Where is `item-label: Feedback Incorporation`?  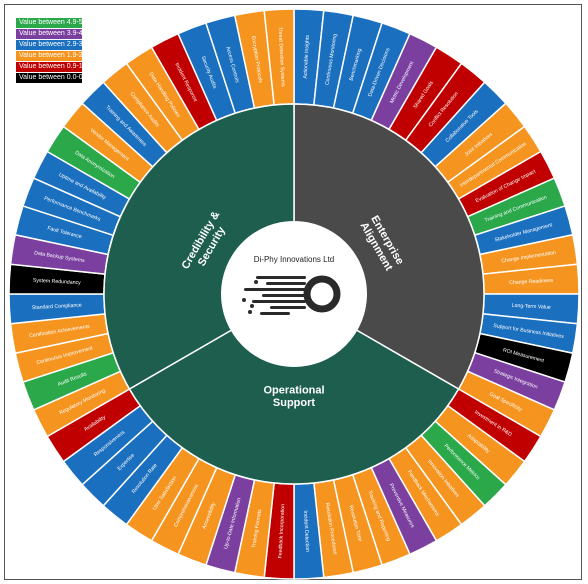
item-label: Feedback Incorporation is located at coordinates (282, 531).